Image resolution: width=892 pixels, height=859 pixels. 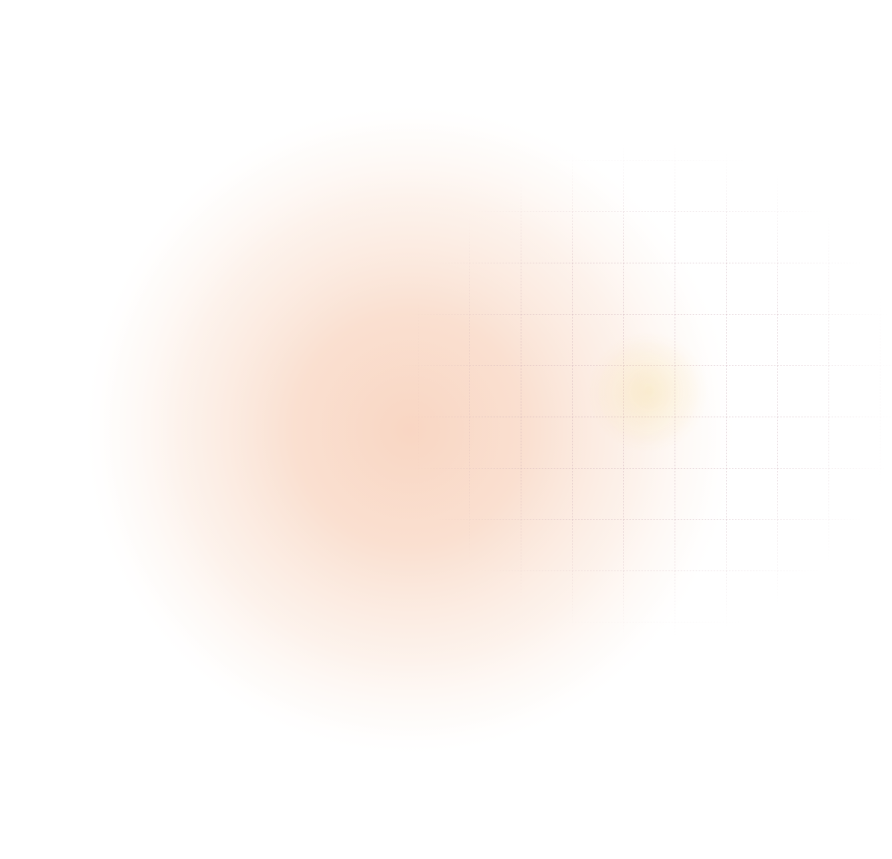 I want to click on grid-highlight, so click(x=650, y=395).